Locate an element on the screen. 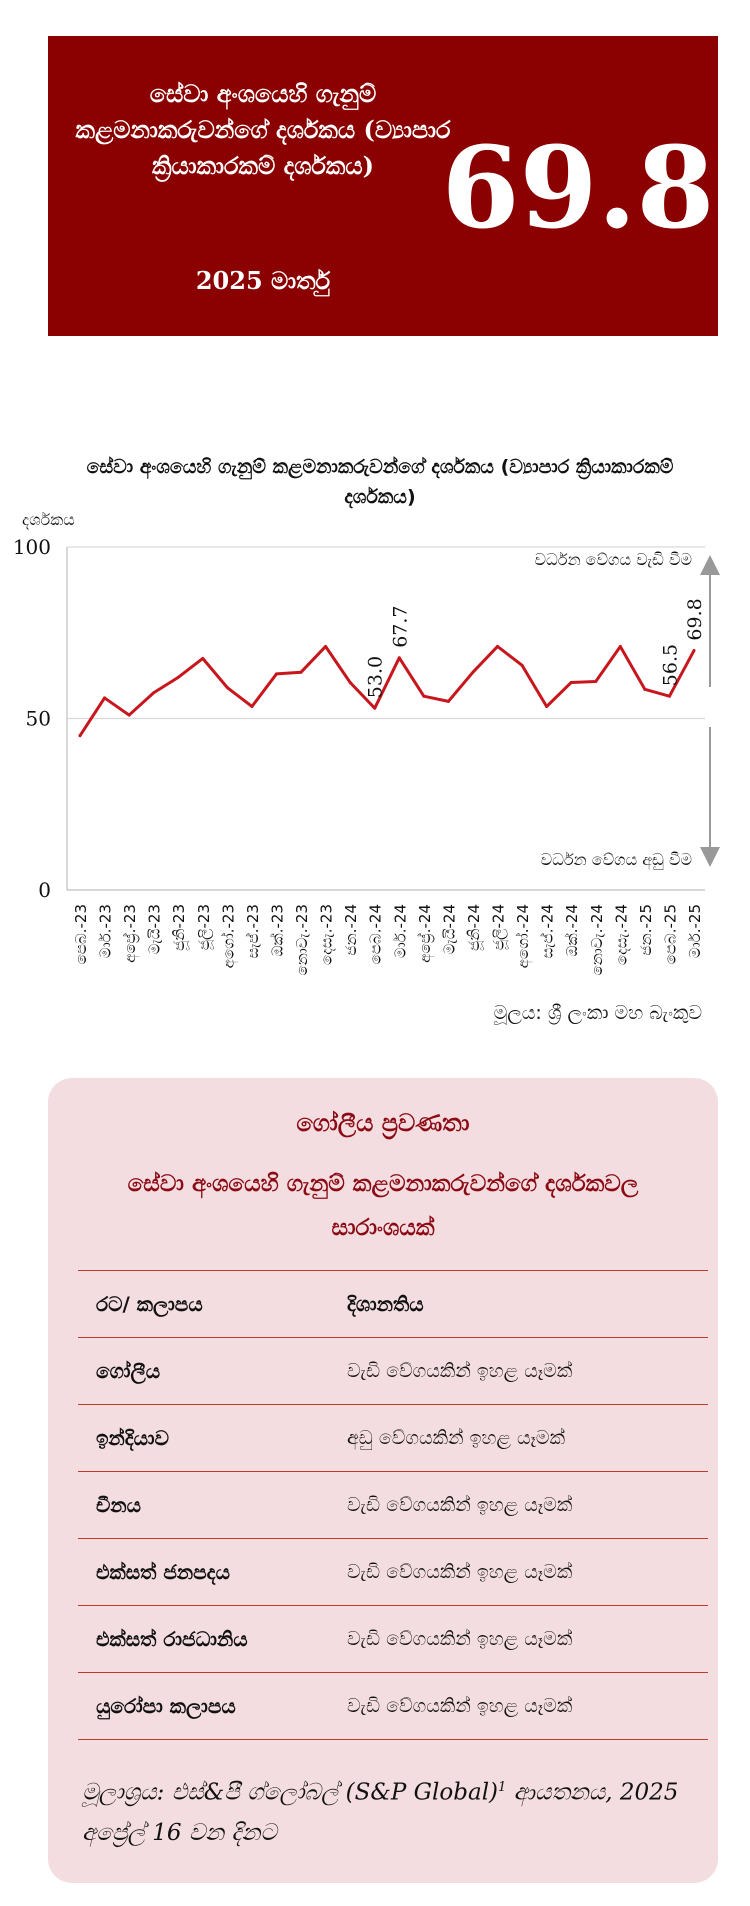 This screenshot has height=1906, width=750. panel-heading: ගෝලීය ප්‍රවණතා is located at coordinates (383, 1122).